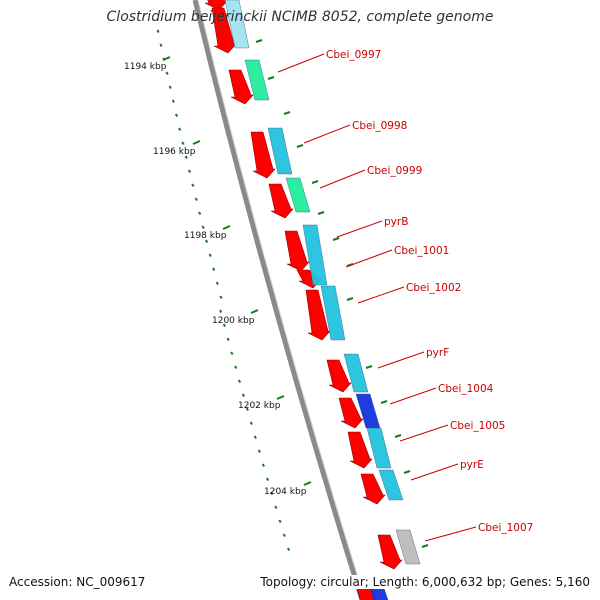 The height and width of the screenshot is (600, 600). What do you see at coordinates (477, 426) in the screenshot?
I see `gene-label-cbei-1005: Cbei_1005` at bounding box center [477, 426].